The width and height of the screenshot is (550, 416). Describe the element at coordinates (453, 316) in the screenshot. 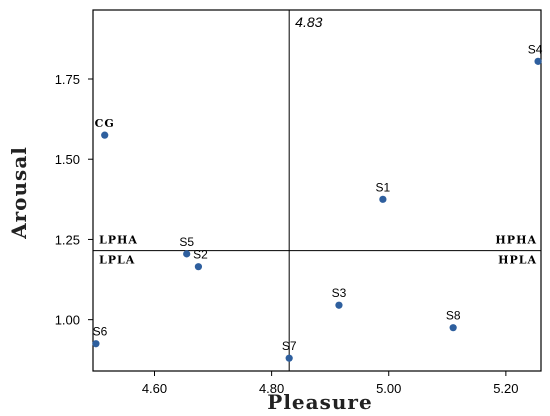

I see `point-label-s8: S8` at that location.